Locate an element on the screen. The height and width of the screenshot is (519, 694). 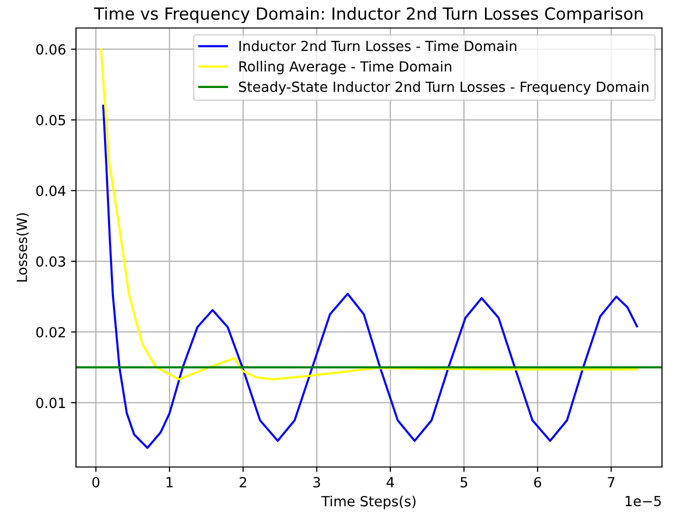
x-tick-label: 6 is located at coordinates (538, 482).